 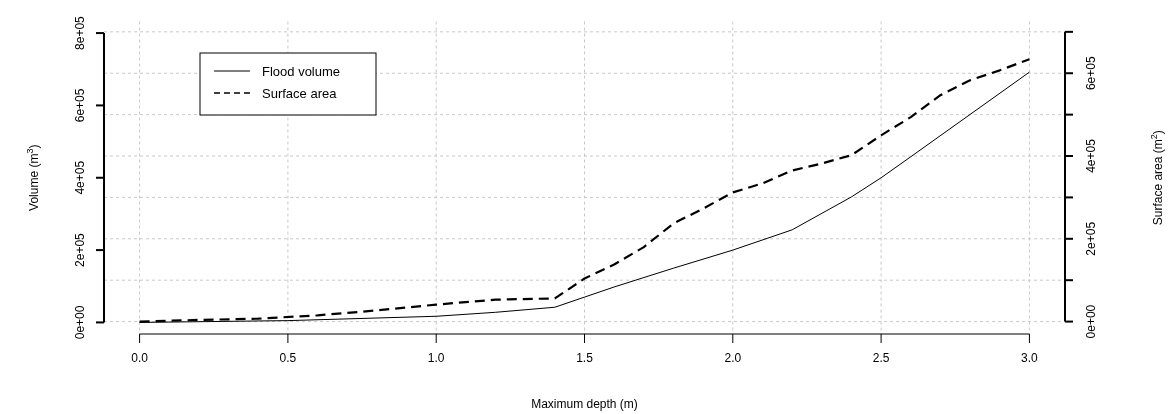 What do you see at coordinates (301, 71) in the screenshot?
I see `legend-label: Flood volume` at bounding box center [301, 71].